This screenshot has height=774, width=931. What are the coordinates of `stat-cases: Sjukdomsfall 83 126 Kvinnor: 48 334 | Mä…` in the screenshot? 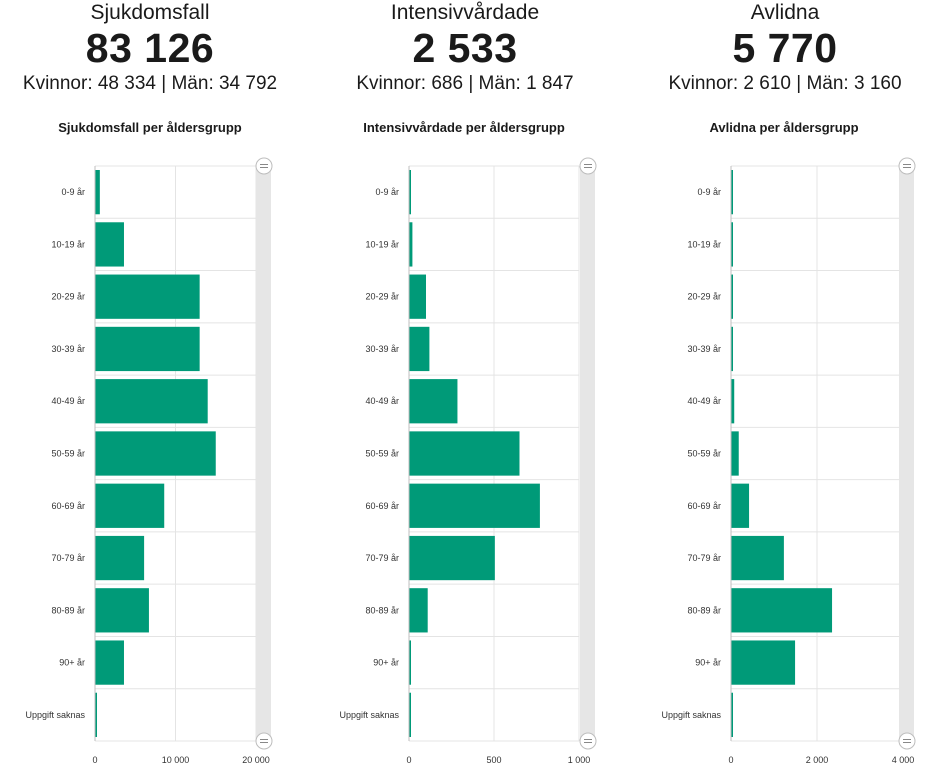 It's located at (150, 48).